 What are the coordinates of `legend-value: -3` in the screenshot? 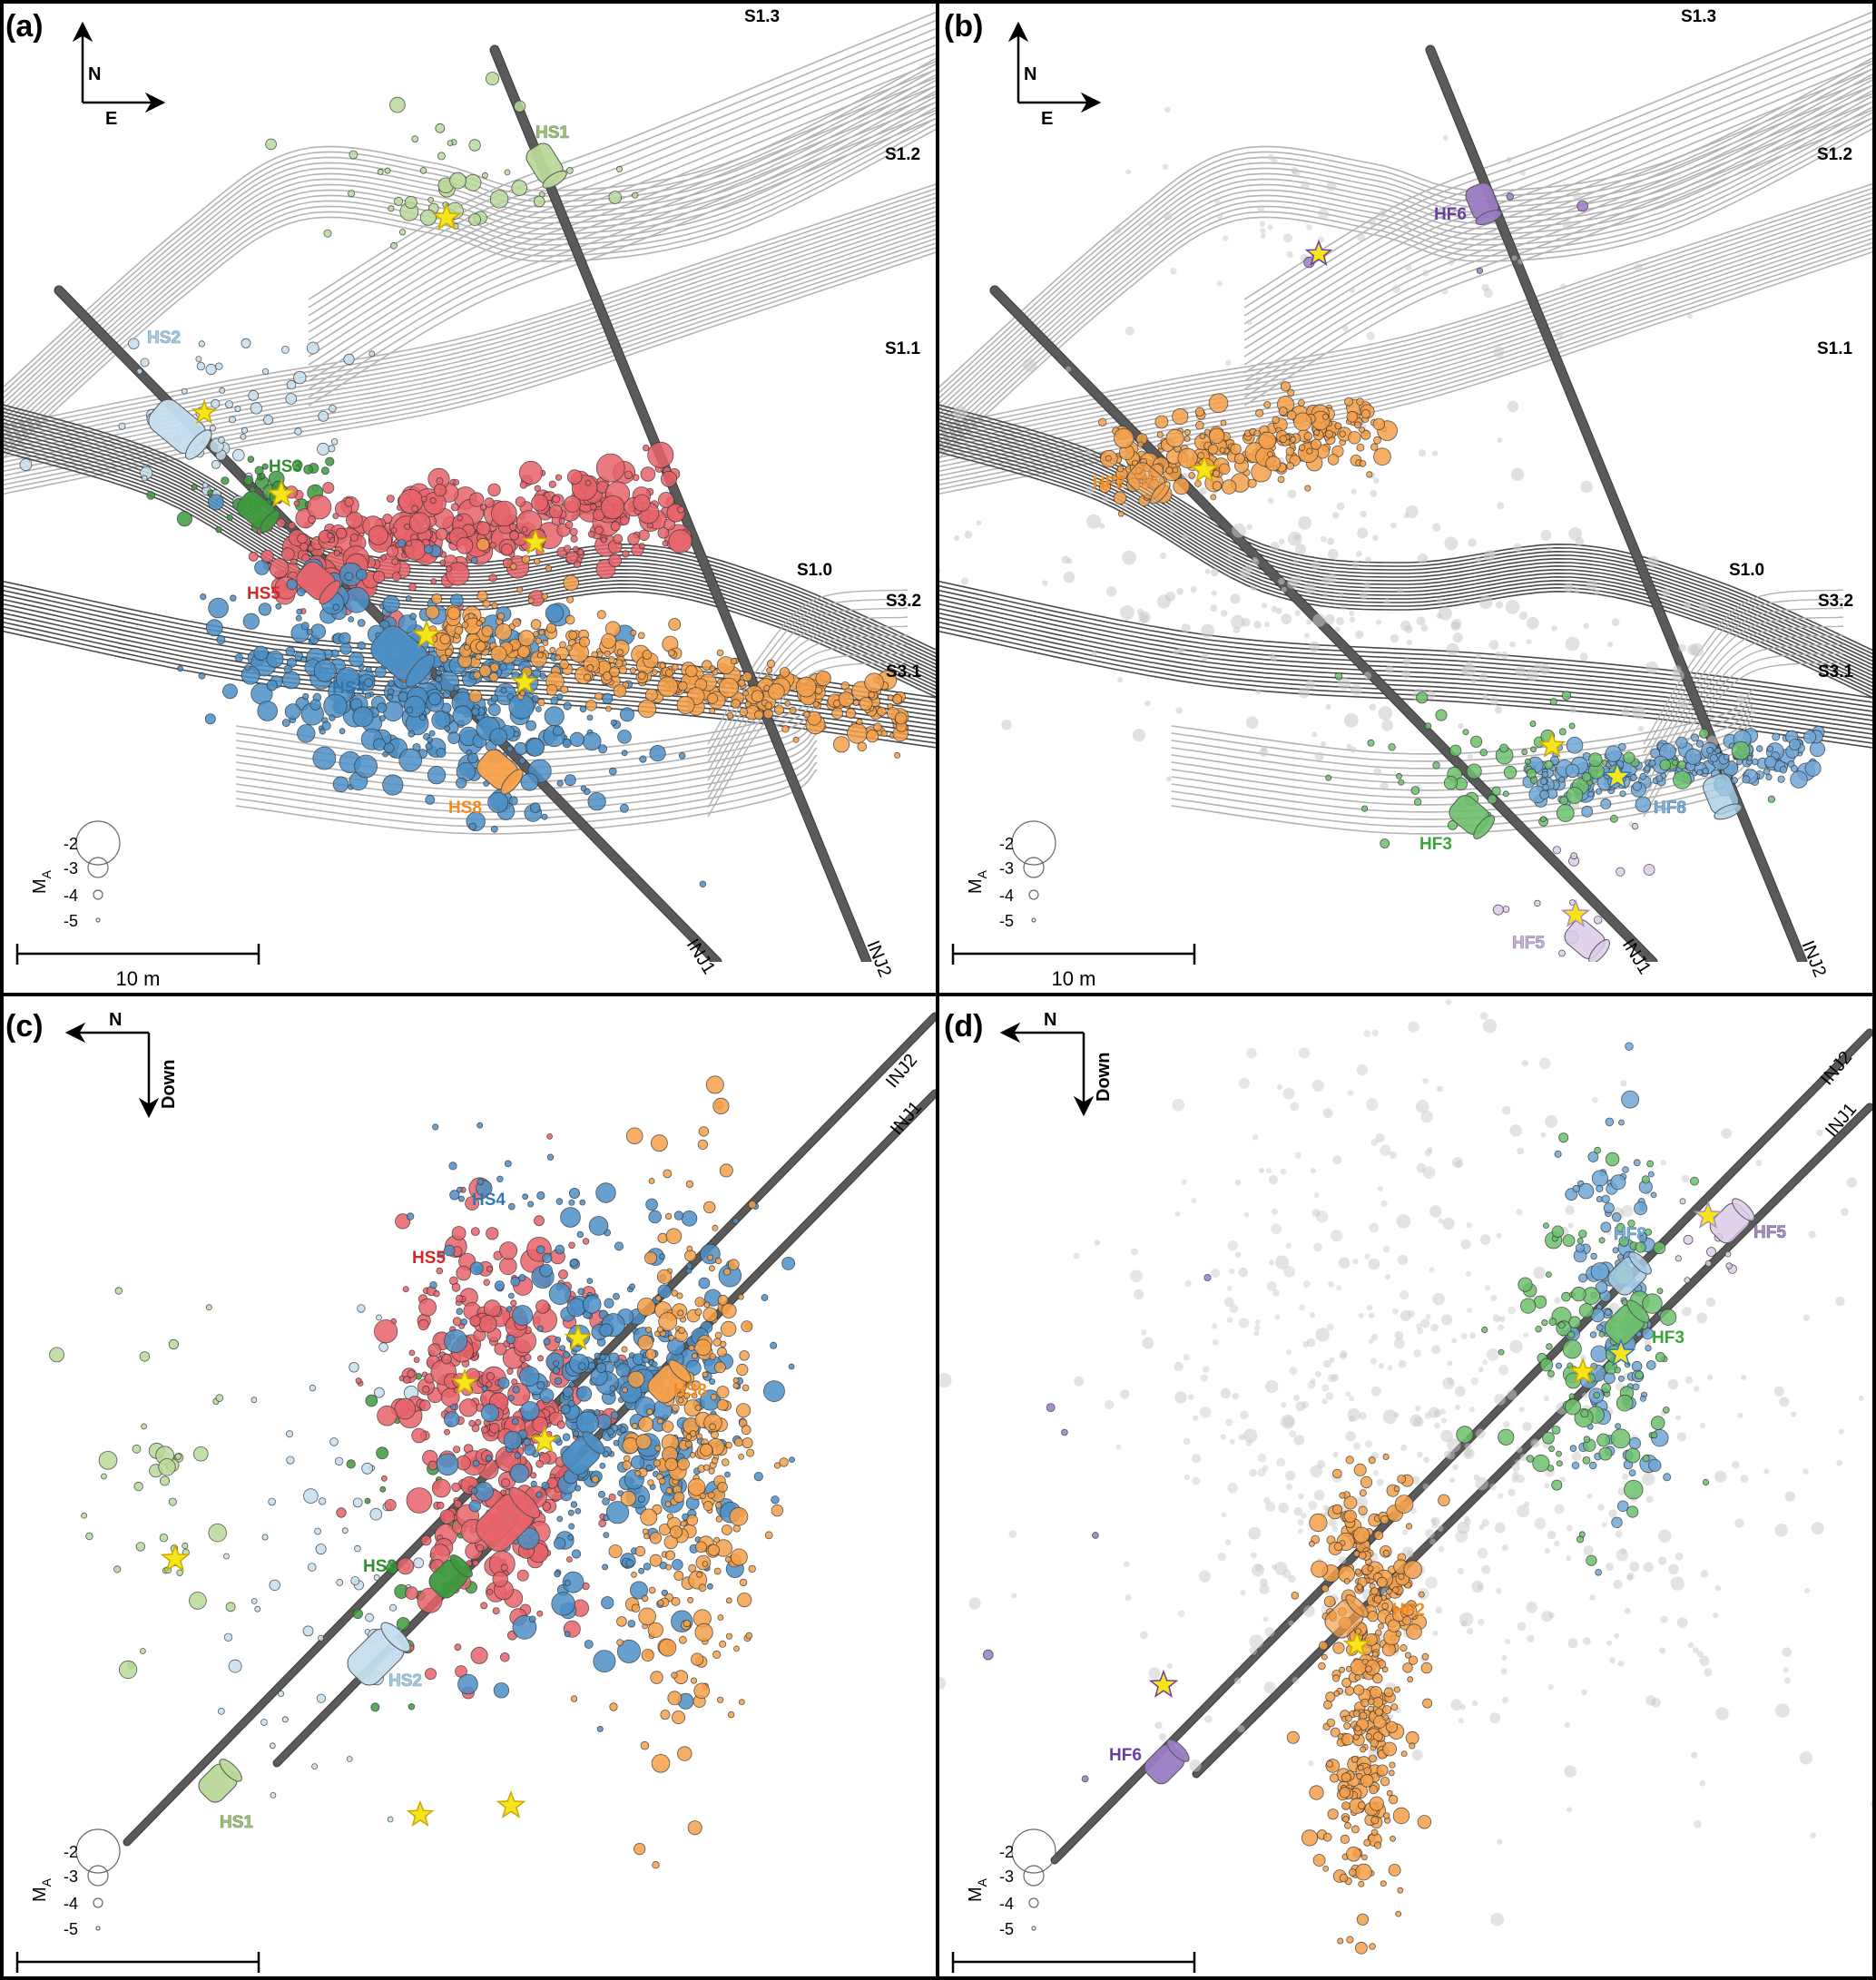 It's located at (71, 868).